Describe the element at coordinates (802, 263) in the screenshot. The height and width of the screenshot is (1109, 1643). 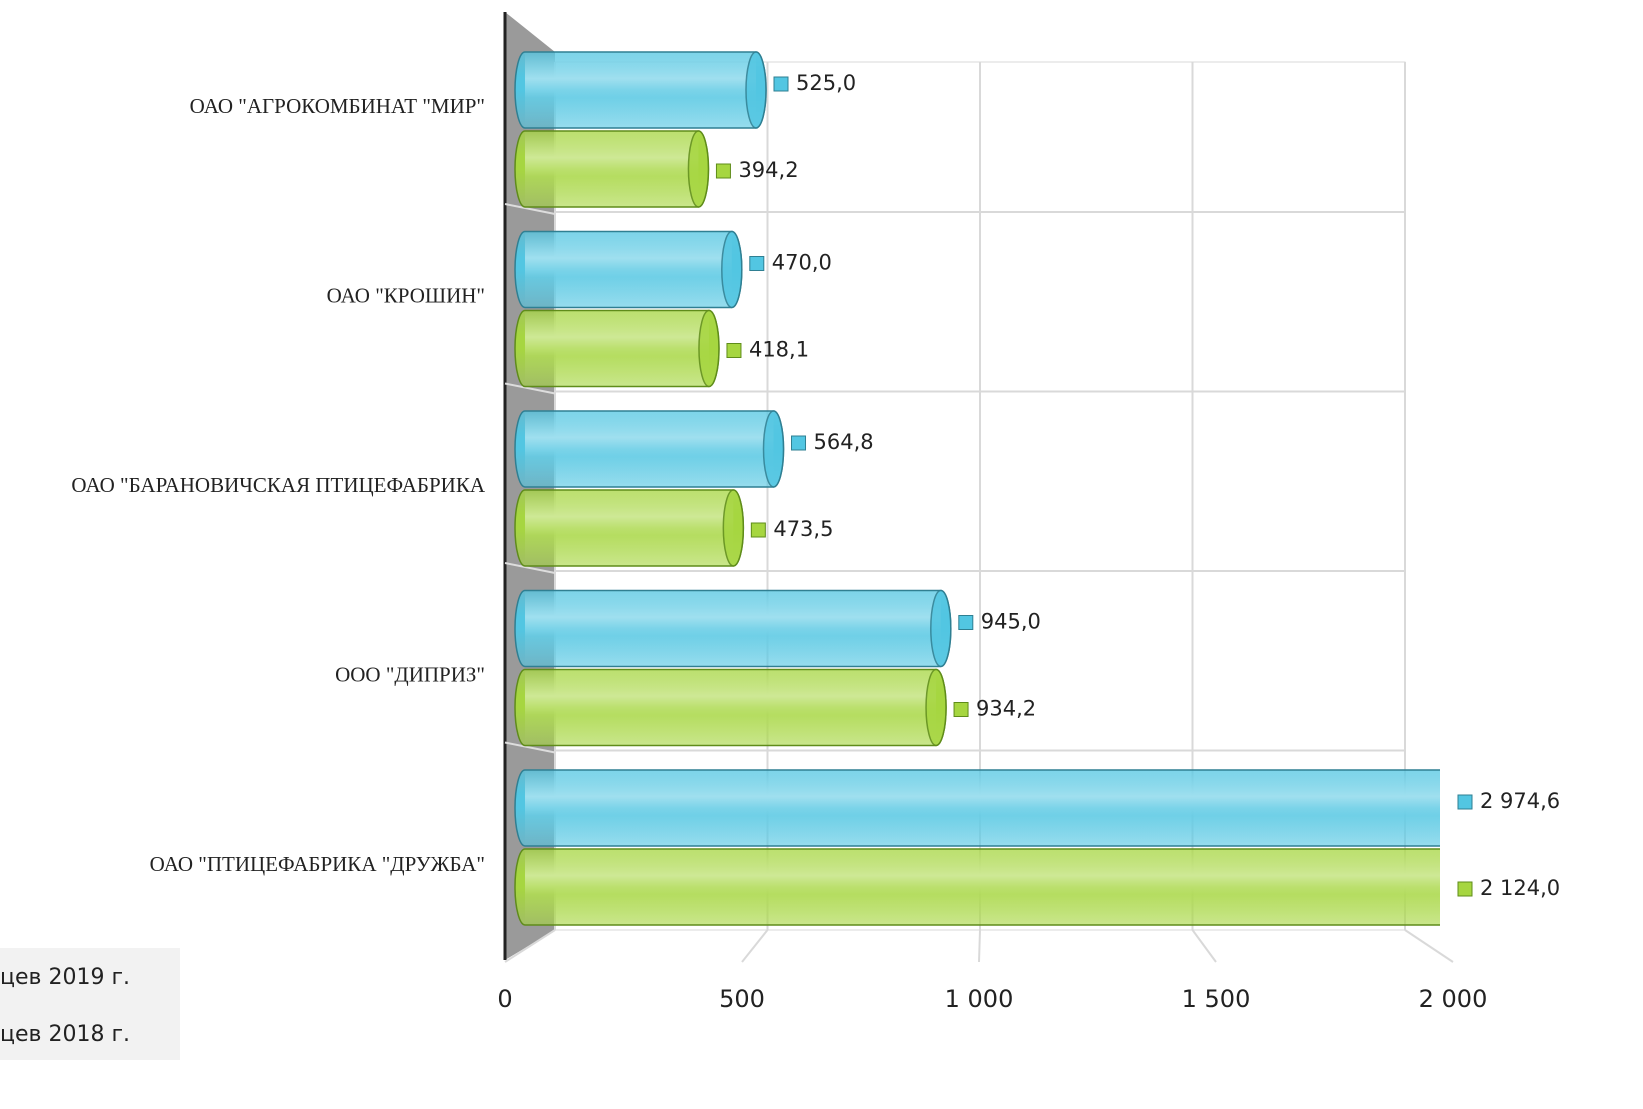
I see `value-label: 470,0` at that location.